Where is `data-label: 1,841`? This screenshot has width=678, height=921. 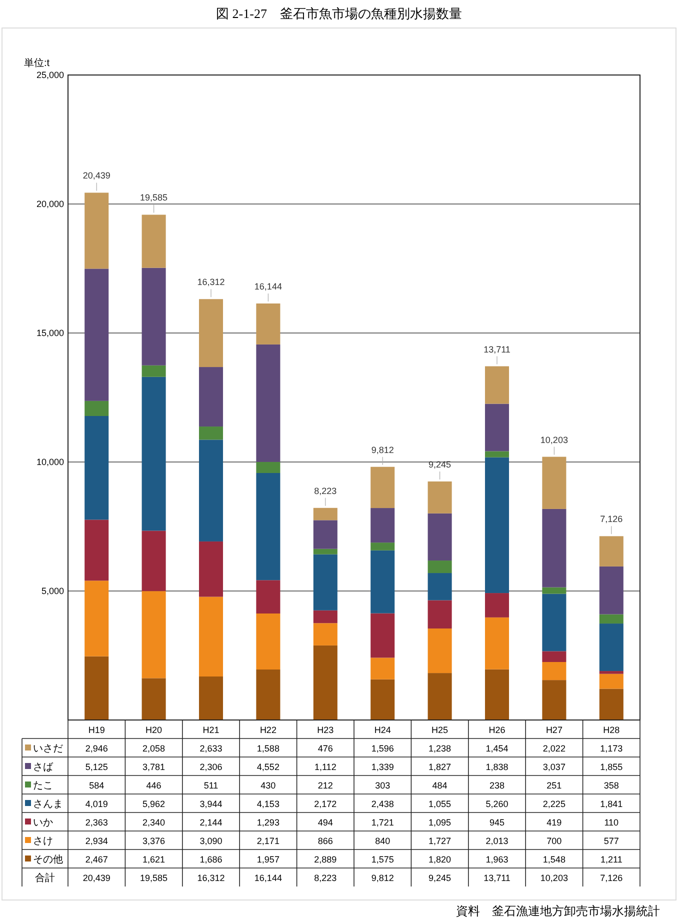
data-label: 1,841 is located at coordinates (611, 804).